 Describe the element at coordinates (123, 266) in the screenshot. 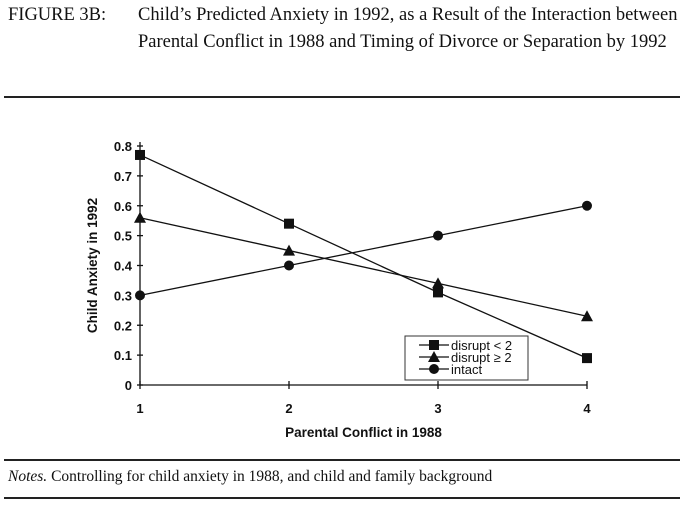

I see `y-tick-label: 0.4` at that location.